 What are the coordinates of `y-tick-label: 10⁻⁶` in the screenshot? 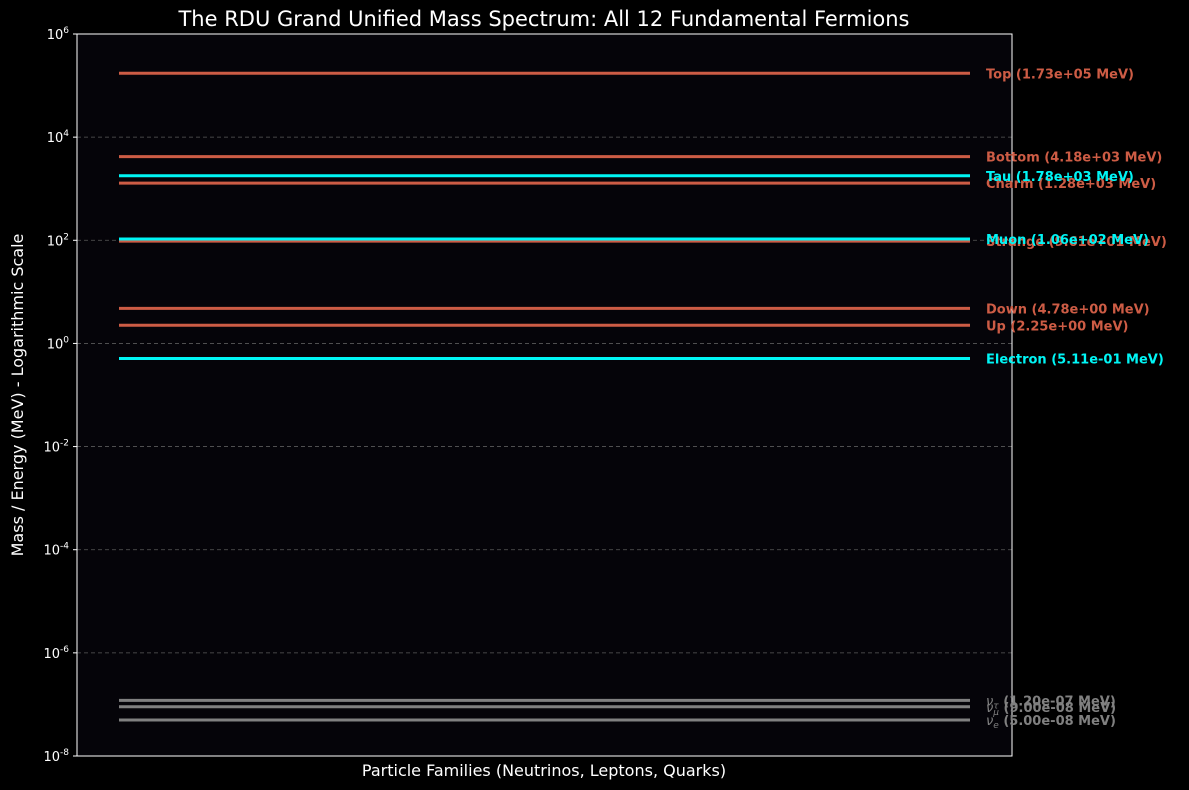 It's located at (56, 653).